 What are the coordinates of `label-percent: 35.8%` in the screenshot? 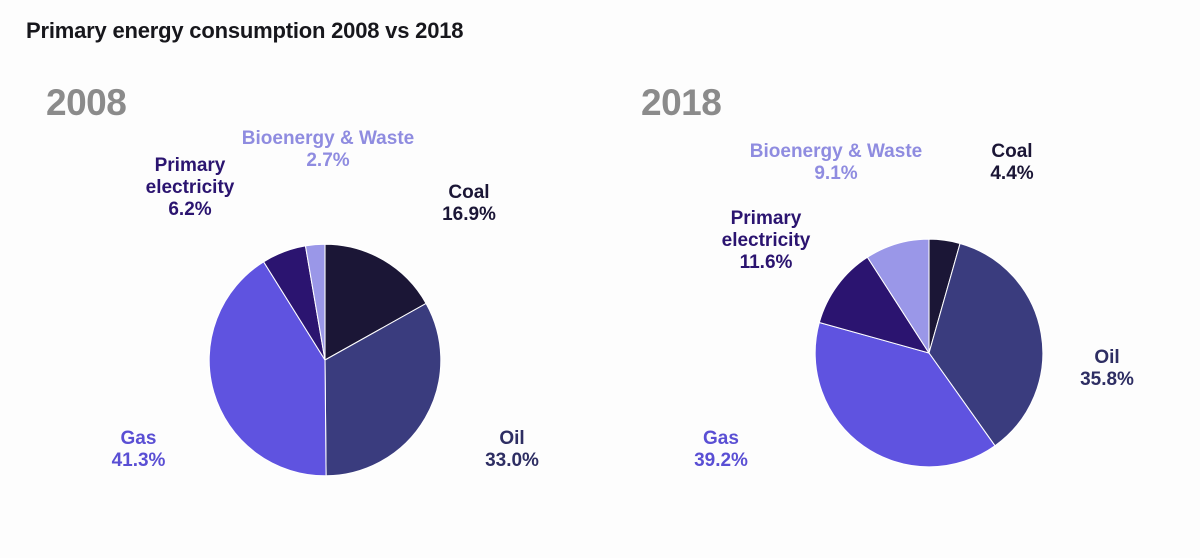 It's located at (1107, 380).